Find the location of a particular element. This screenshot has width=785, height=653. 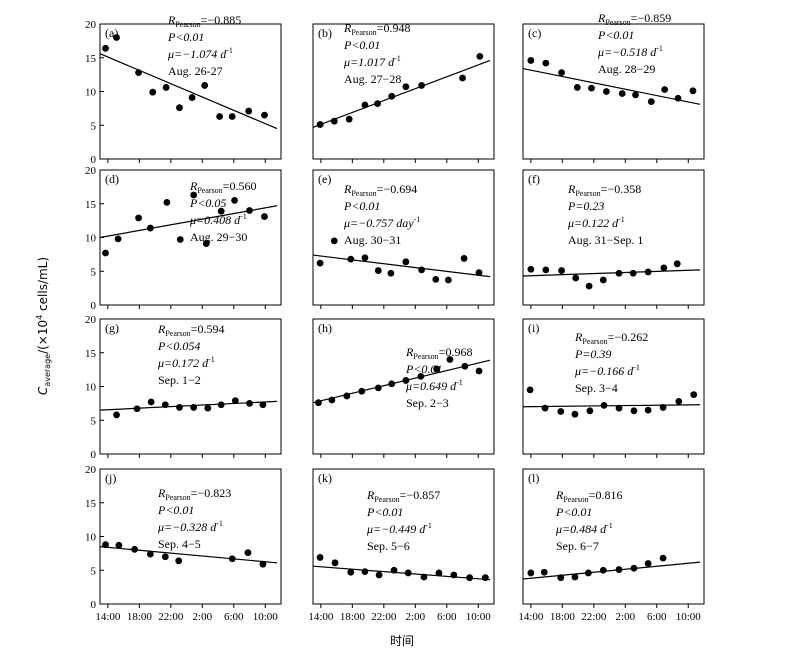

date-range: Sep. 4−5 is located at coordinates (179, 544).